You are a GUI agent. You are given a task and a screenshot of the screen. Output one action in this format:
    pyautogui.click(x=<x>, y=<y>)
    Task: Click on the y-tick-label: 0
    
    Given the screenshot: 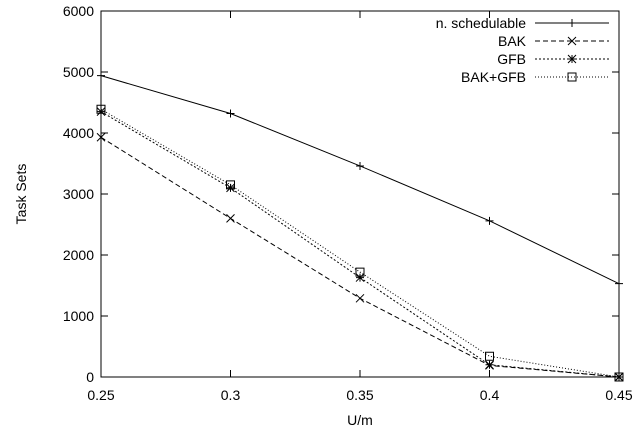 What is the action you would take?
    pyautogui.click(x=90, y=377)
    